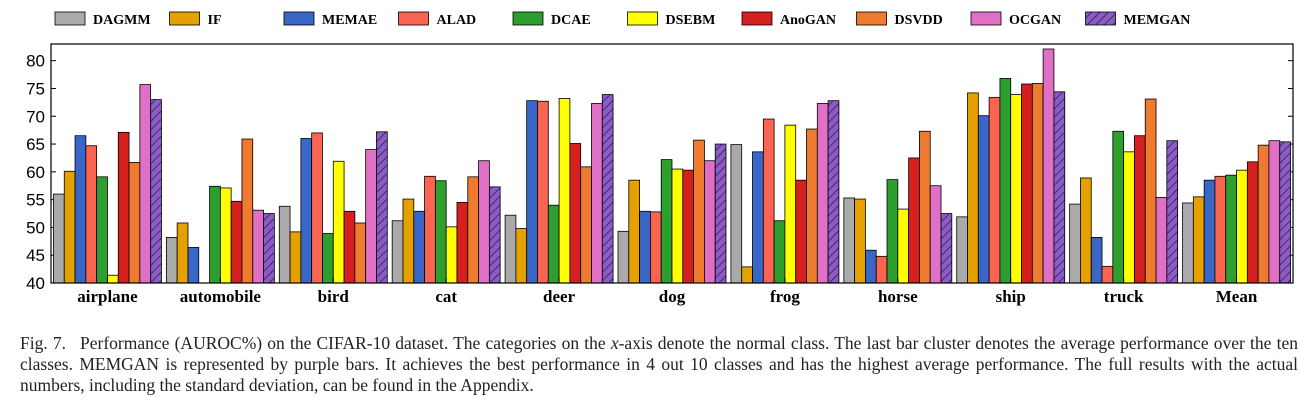 The width and height of the screenshot is (1314, 404). Describe the element at coordinates (642, 18) in the screenshot. I see `legend-swatch-dsebm` at that location.